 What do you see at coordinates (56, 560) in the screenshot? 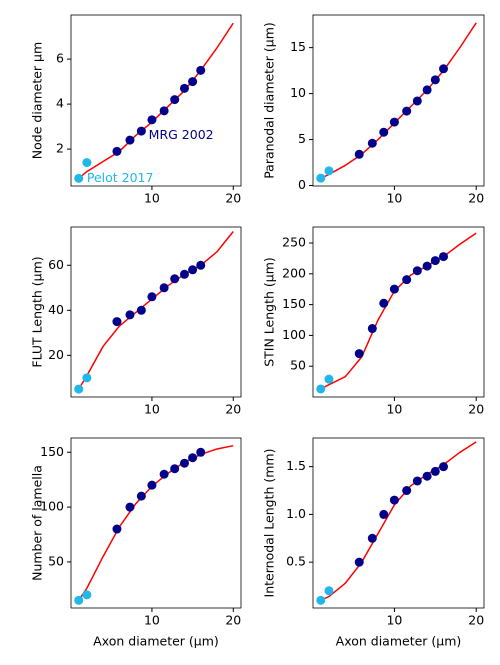
I see `y-tick-label: 50` at bounding box center [56, 560].